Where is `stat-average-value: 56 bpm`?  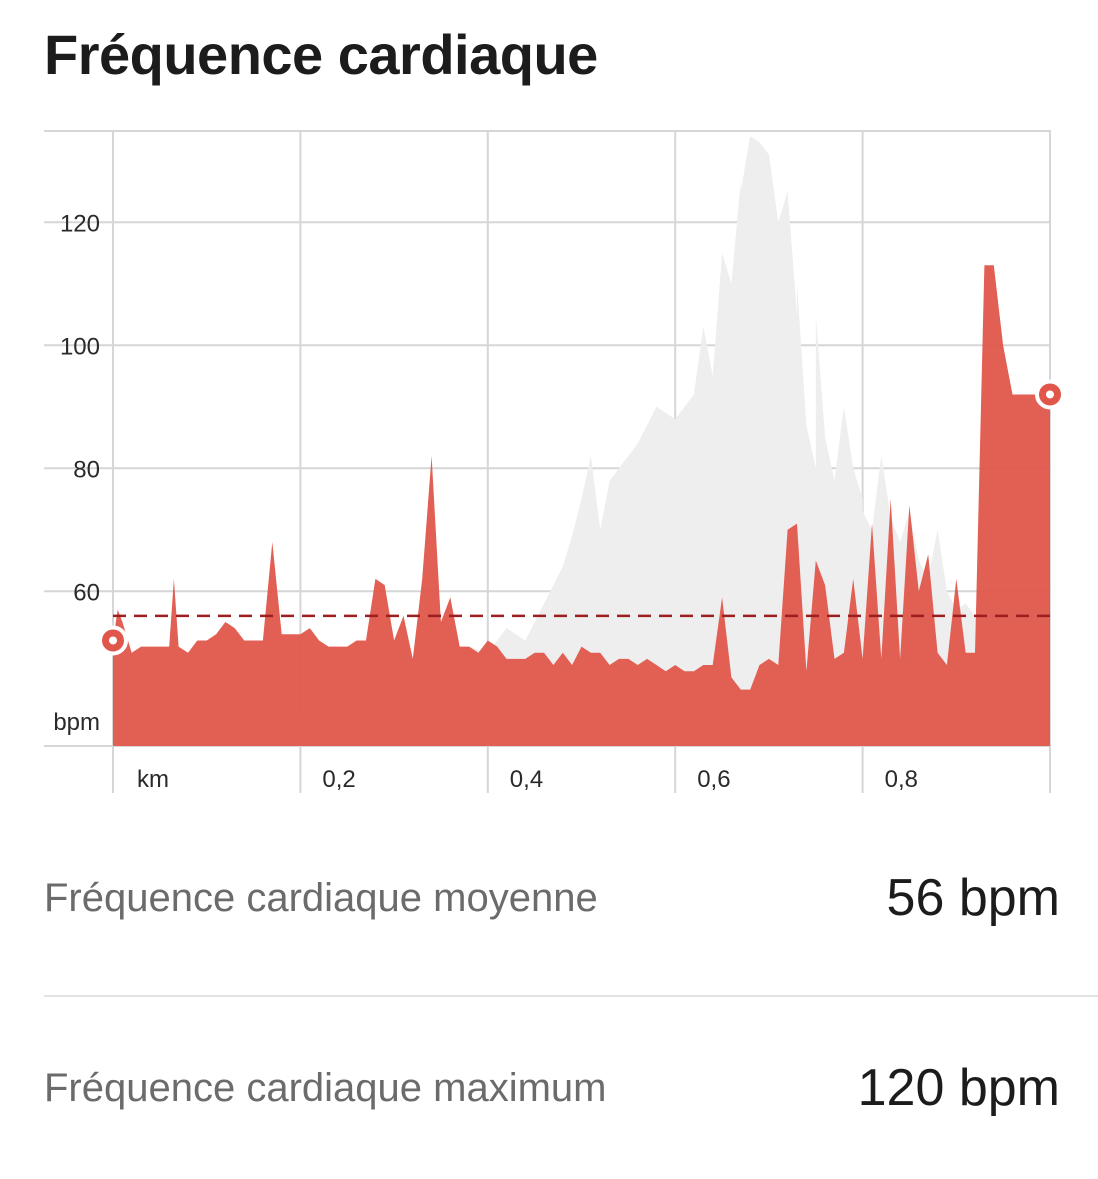 stat-average-value: 56 bpm is located at coordinates (973, 898).